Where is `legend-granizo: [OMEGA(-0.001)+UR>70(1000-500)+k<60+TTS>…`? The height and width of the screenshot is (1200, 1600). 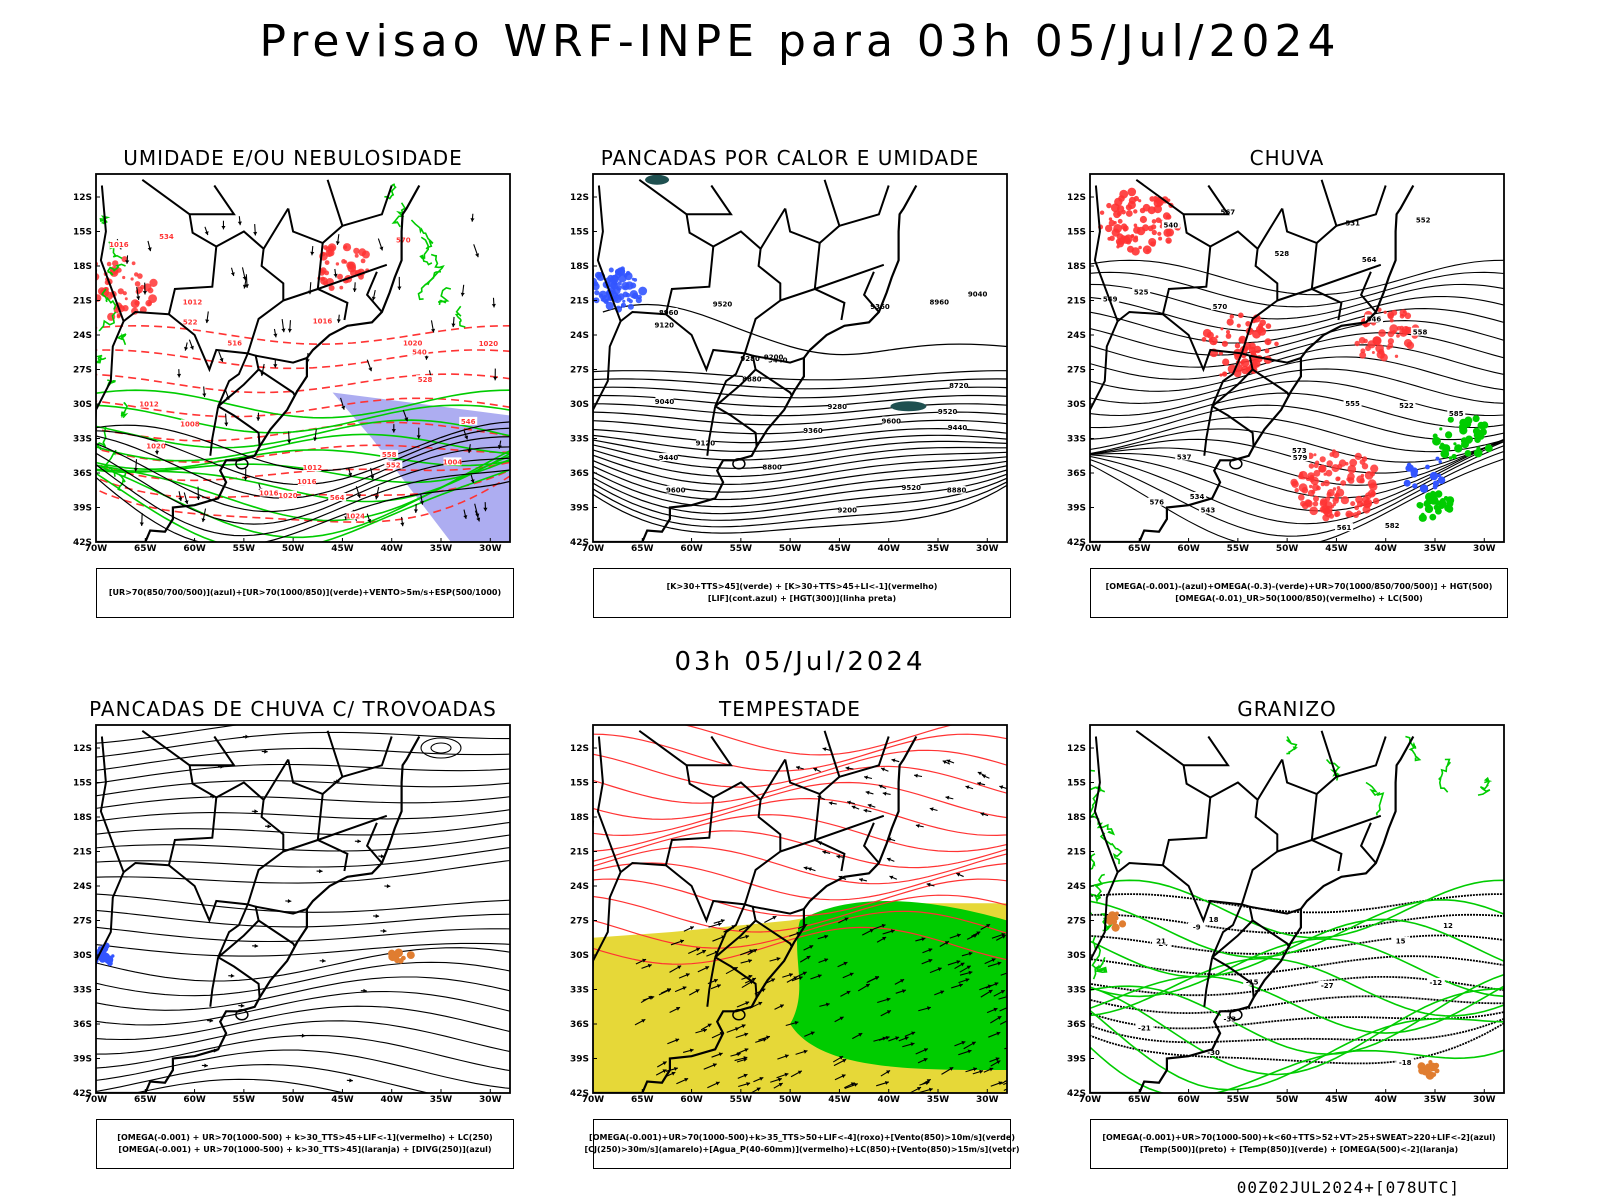
legend-granizo: [OMEGA(-0.001)+UR>70(1000-500)+k<60+TTS>… is located at coordinates (1299, 1144).